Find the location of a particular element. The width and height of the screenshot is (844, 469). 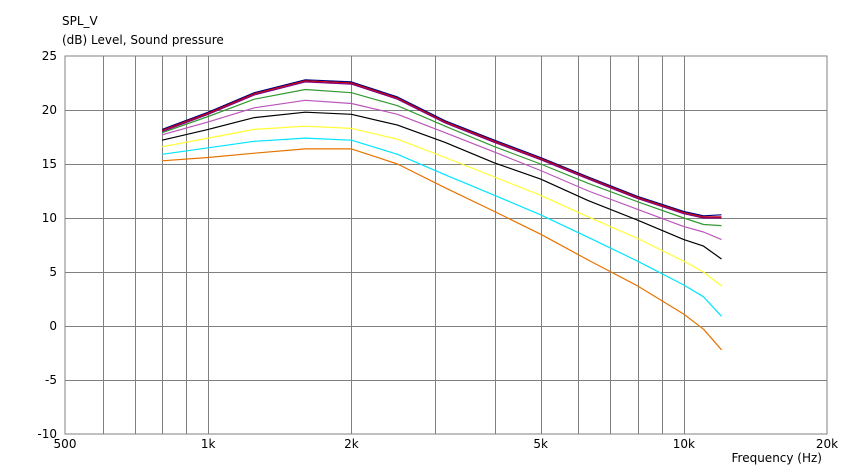

x-axis-label: Frequency (Hz) is located at coordinates (777, 458).